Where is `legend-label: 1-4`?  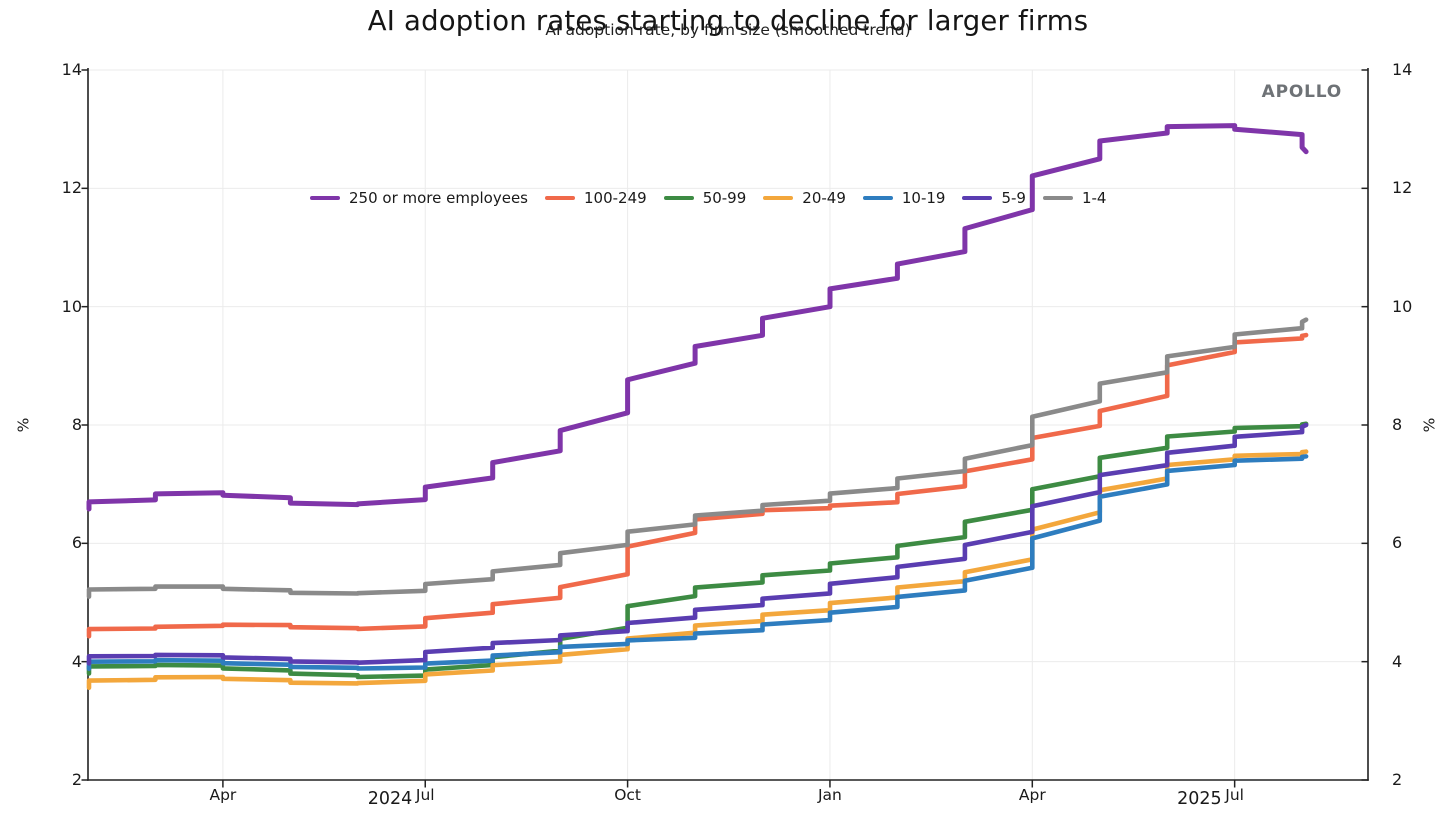
legend-label: 1-4 is located at coordinates (1094, 198).